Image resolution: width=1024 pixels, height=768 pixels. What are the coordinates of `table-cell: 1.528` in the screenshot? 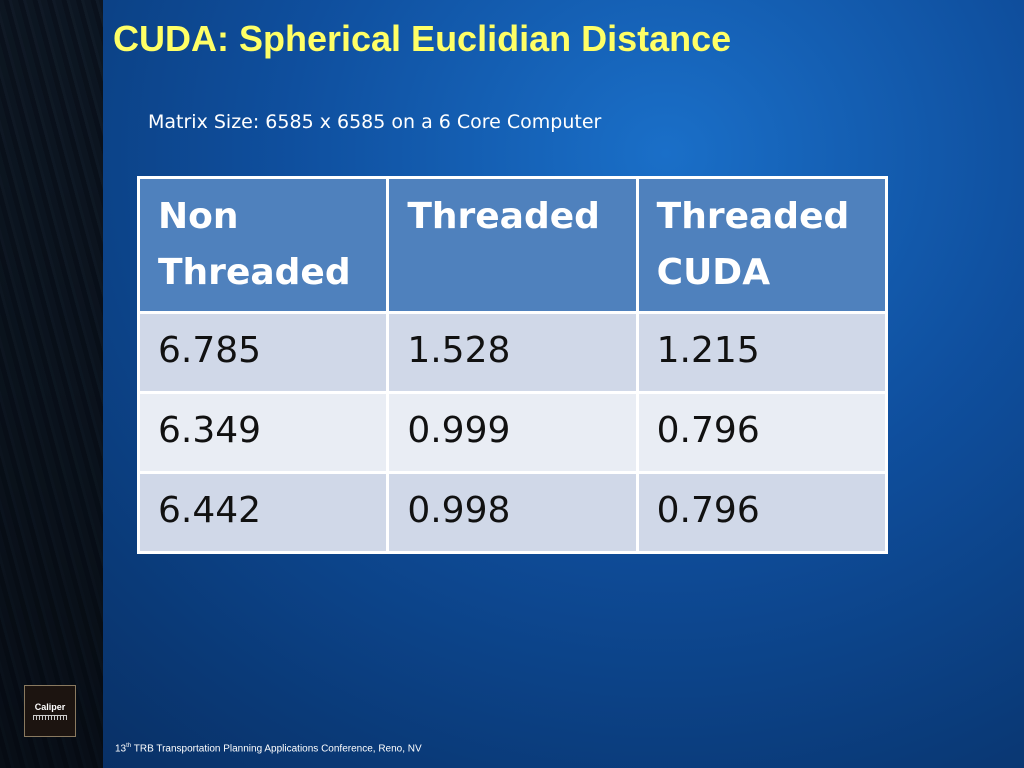 It's located at (512, 352).